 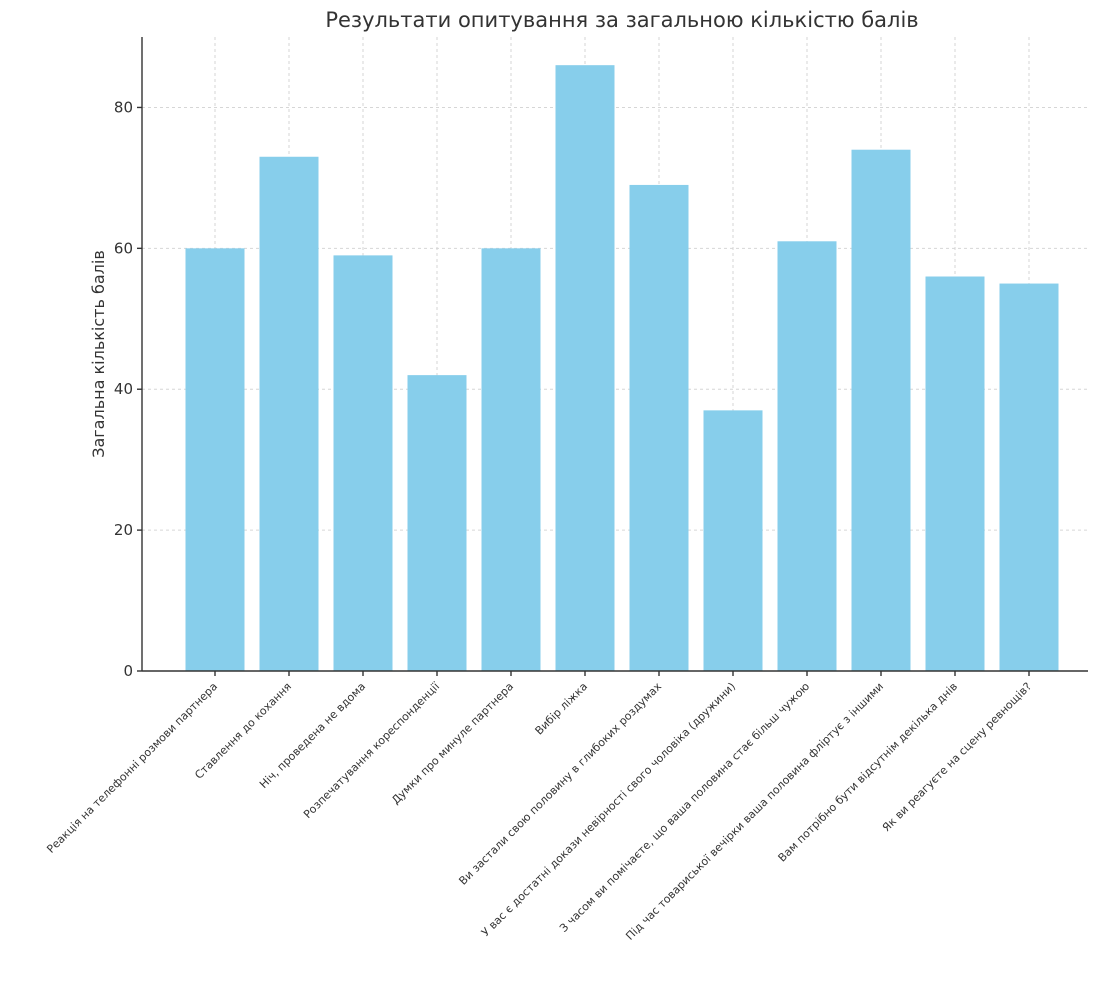 What do you see at coordinates (562, 709) in the screenshot?
I see `x-tick-label: Вибір ліжка` at bounding box center [562, 709].